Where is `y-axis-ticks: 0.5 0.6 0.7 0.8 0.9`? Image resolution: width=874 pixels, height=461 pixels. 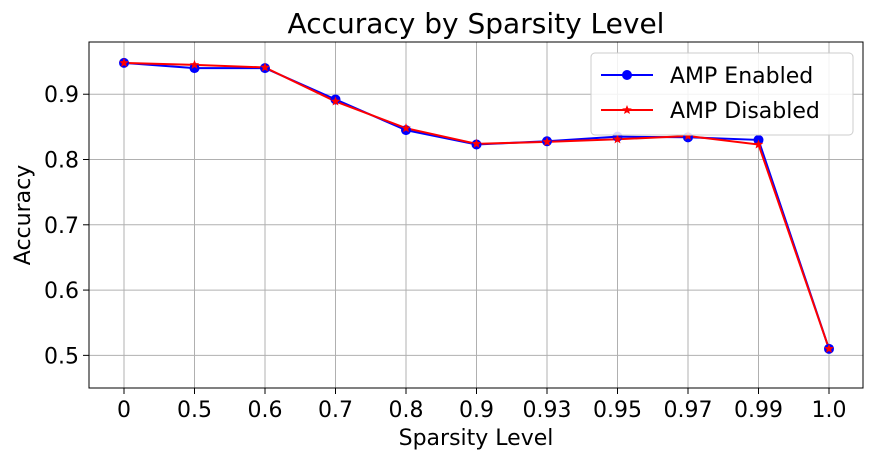
y-axis-ticks: 0.5 0.6 0.7 0.8 0.9 is located at coordinates (66, 226).